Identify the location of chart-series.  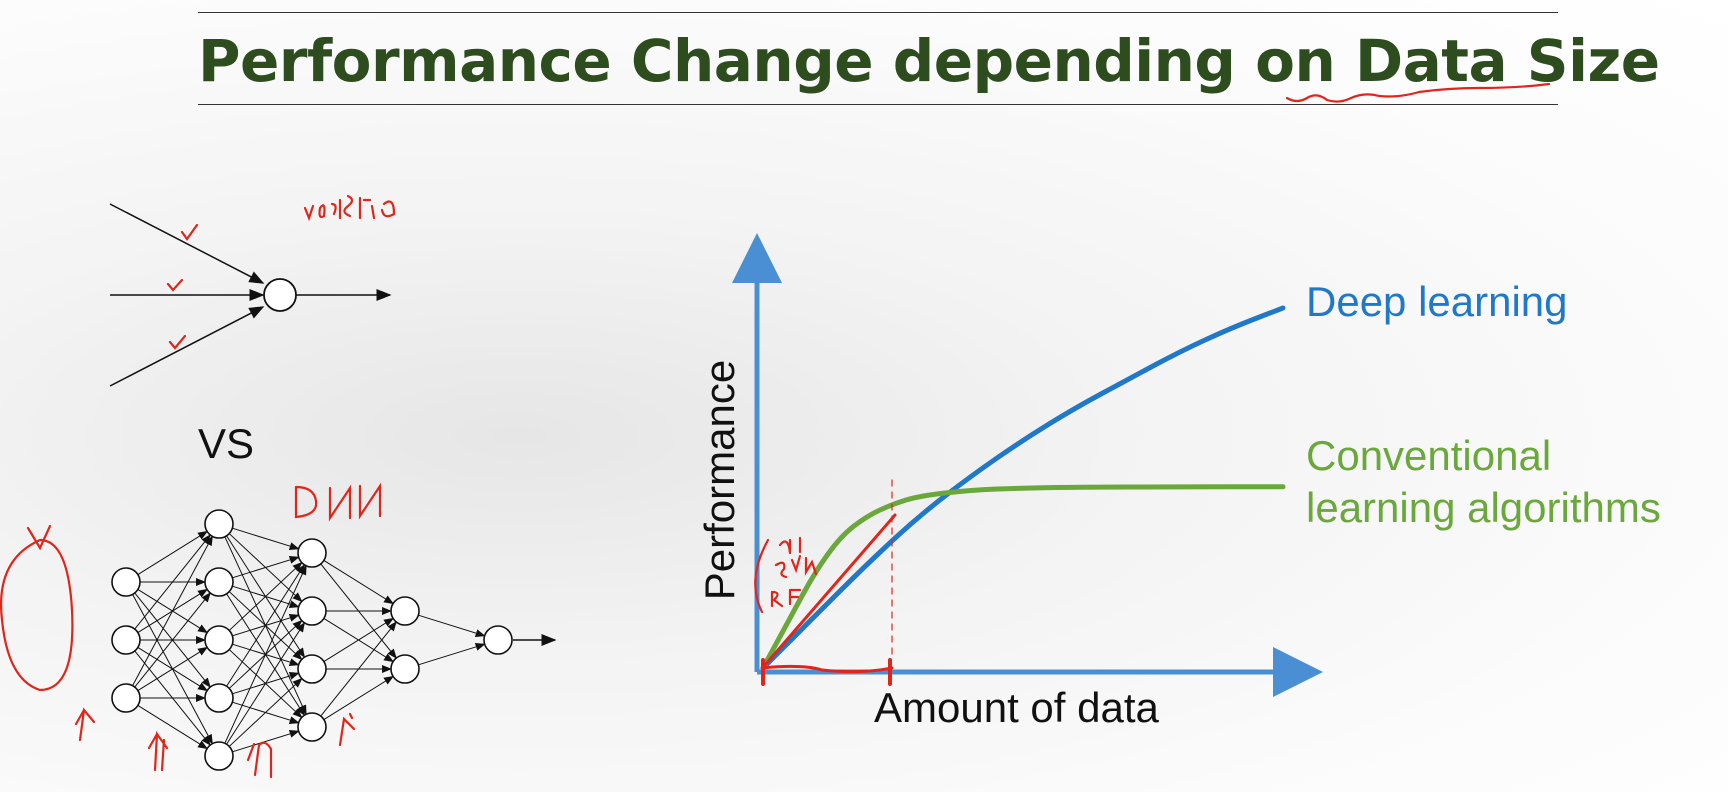
(1023, 488).